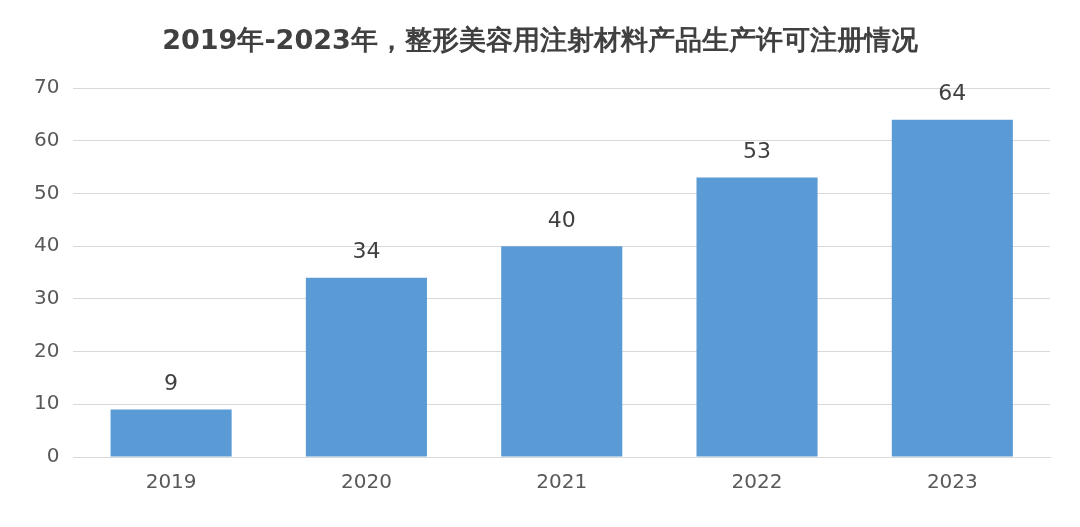  I want to click on y-tick-label: 0, so click(53, 455).